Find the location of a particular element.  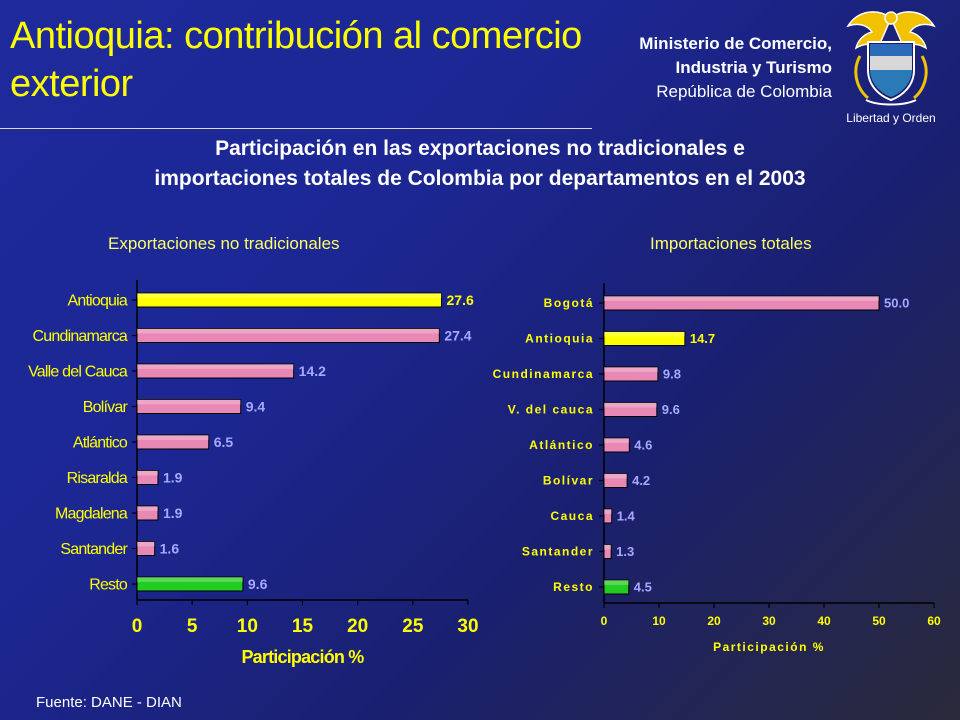

x-tick-label: 15 is located at coordinates (303, 626).